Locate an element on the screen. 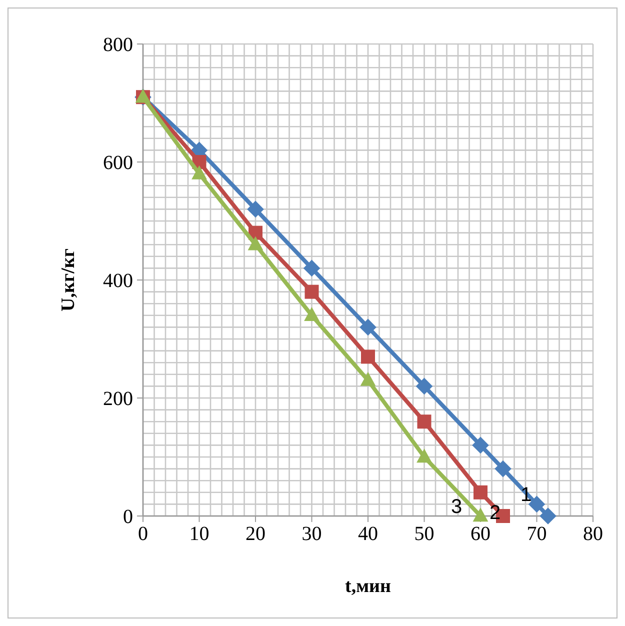  y-axis-title: U,кг/кг is located at coordinates (68, 280).